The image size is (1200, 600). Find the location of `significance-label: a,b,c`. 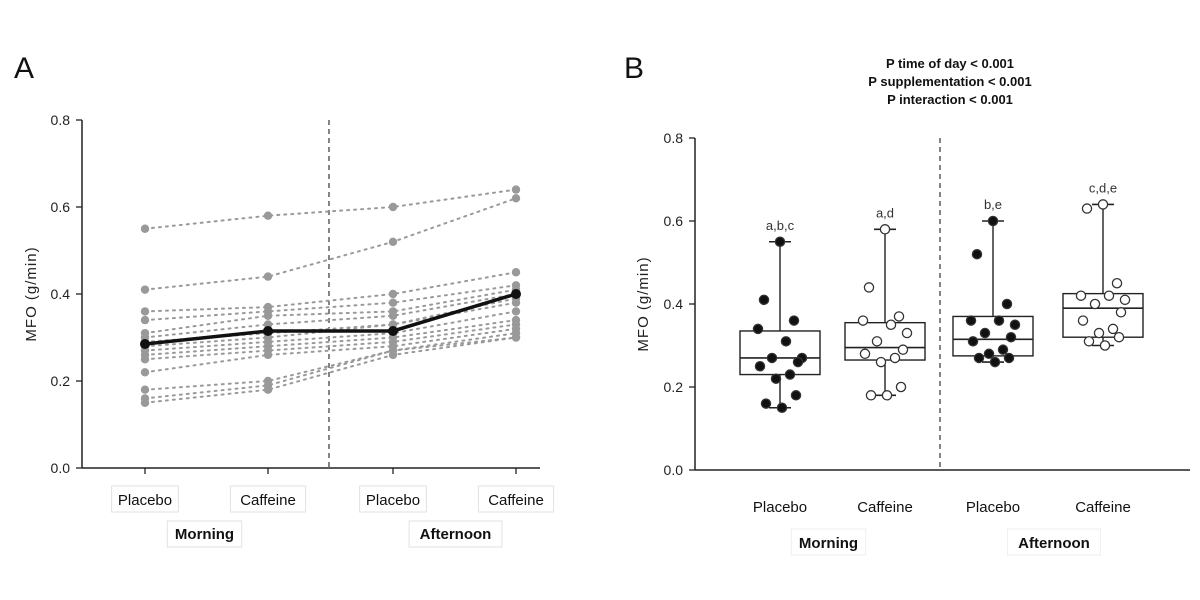

significance-label: a,b,c is located at coordinates (780, 225).